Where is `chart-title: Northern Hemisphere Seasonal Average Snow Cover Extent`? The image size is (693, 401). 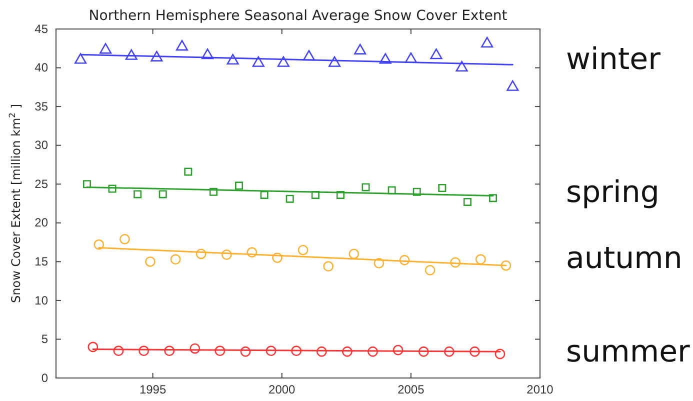 chart-title: Northern Hemisphere Seasonal Average Snow Cover Extent is located at coordinates (298, 16).